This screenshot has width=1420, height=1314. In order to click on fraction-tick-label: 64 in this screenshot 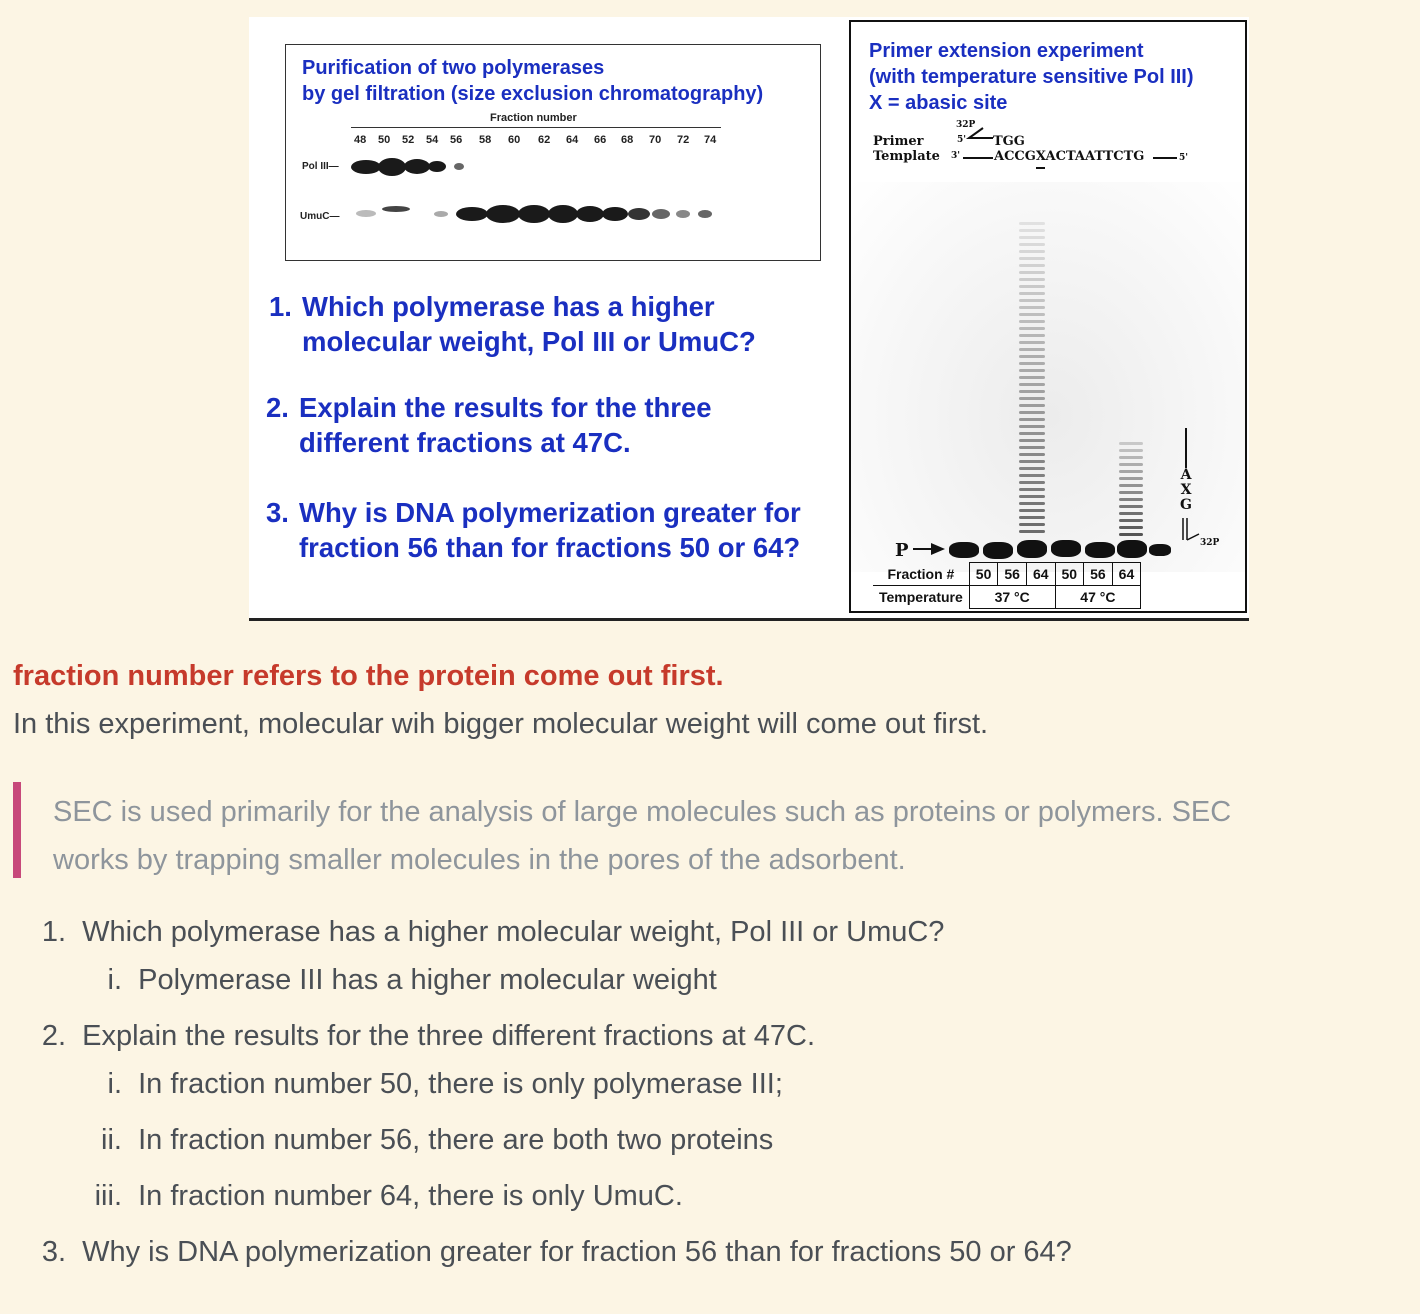, I will do `click(572, 140)`.